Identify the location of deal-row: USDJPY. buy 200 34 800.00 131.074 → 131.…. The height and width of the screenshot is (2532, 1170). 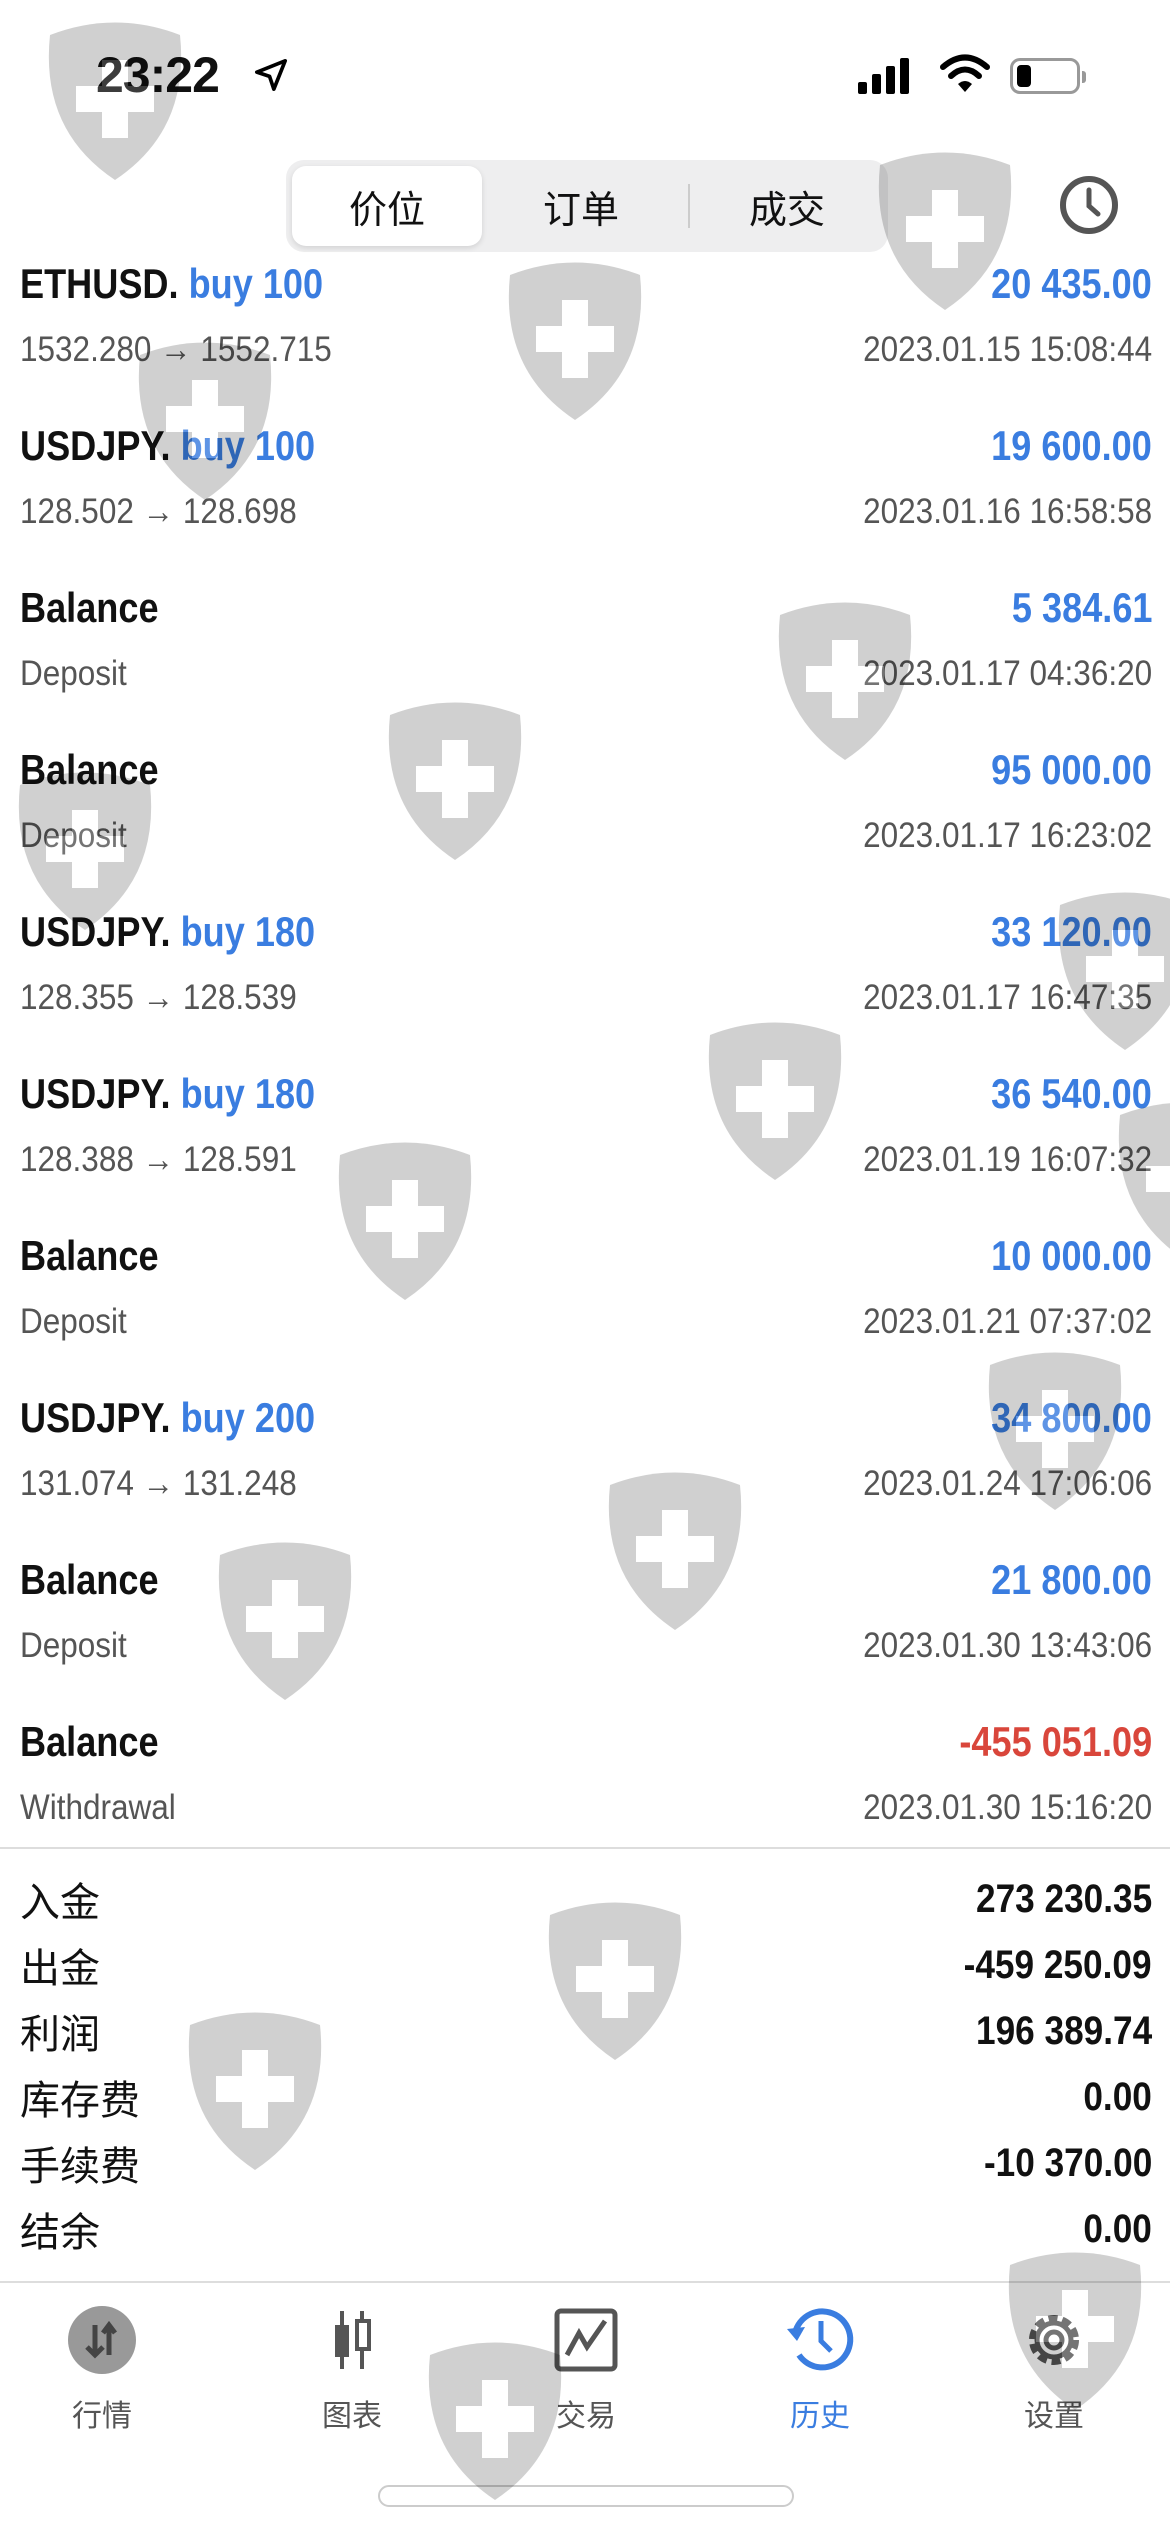
(585, 1445).